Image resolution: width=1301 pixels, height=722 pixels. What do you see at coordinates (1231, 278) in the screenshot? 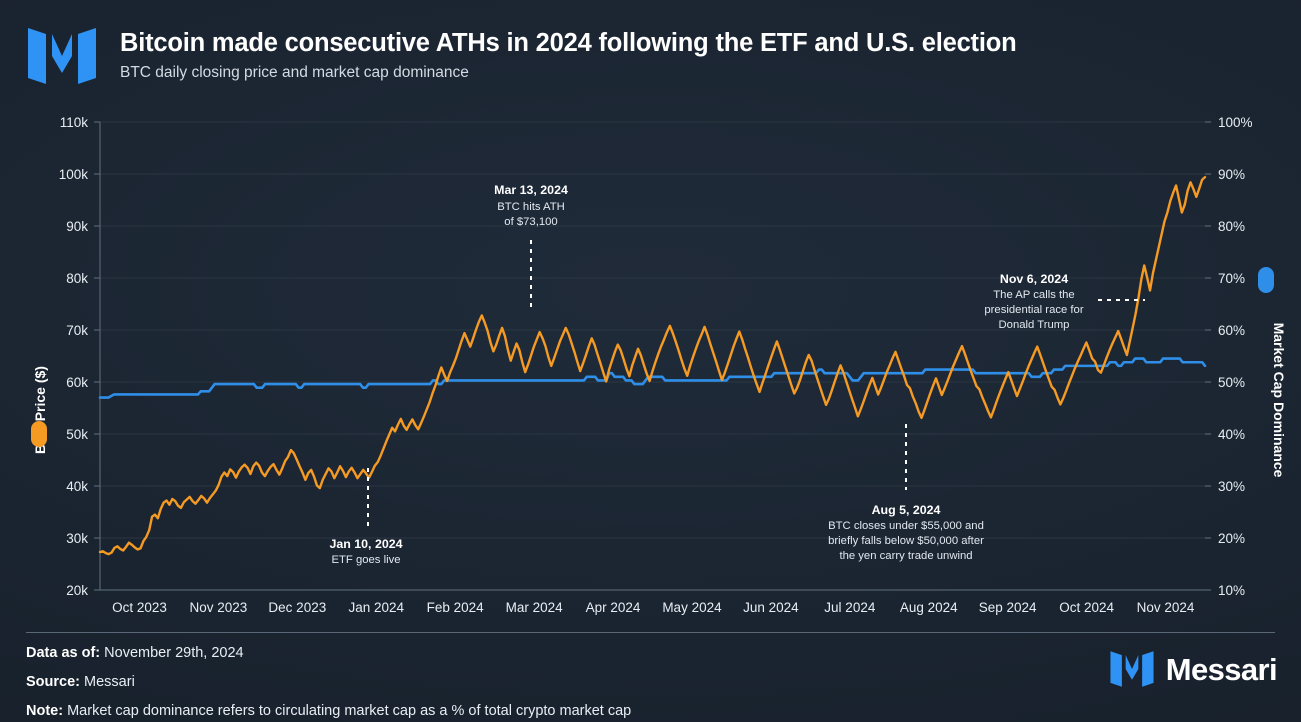
I see `y-axis-right-tick-label: 70%` at bounding box center [1231, 278].